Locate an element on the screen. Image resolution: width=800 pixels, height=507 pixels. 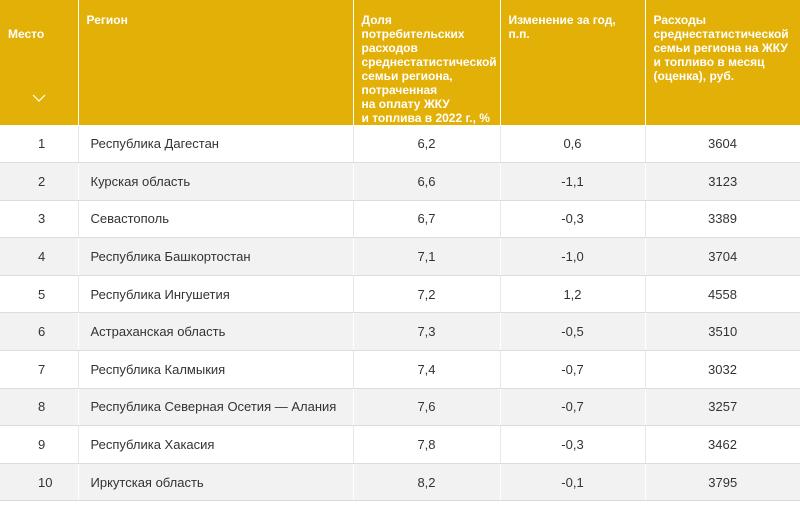
region-cell: Астраханская область is located at coordinates (216, 332).